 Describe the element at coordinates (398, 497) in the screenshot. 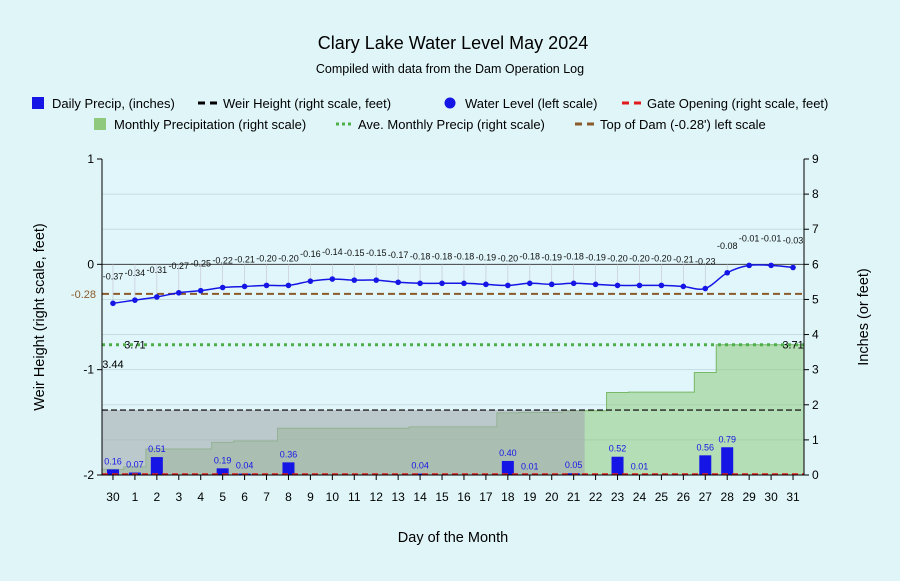

I see `x-tick-label: 13` at that location.